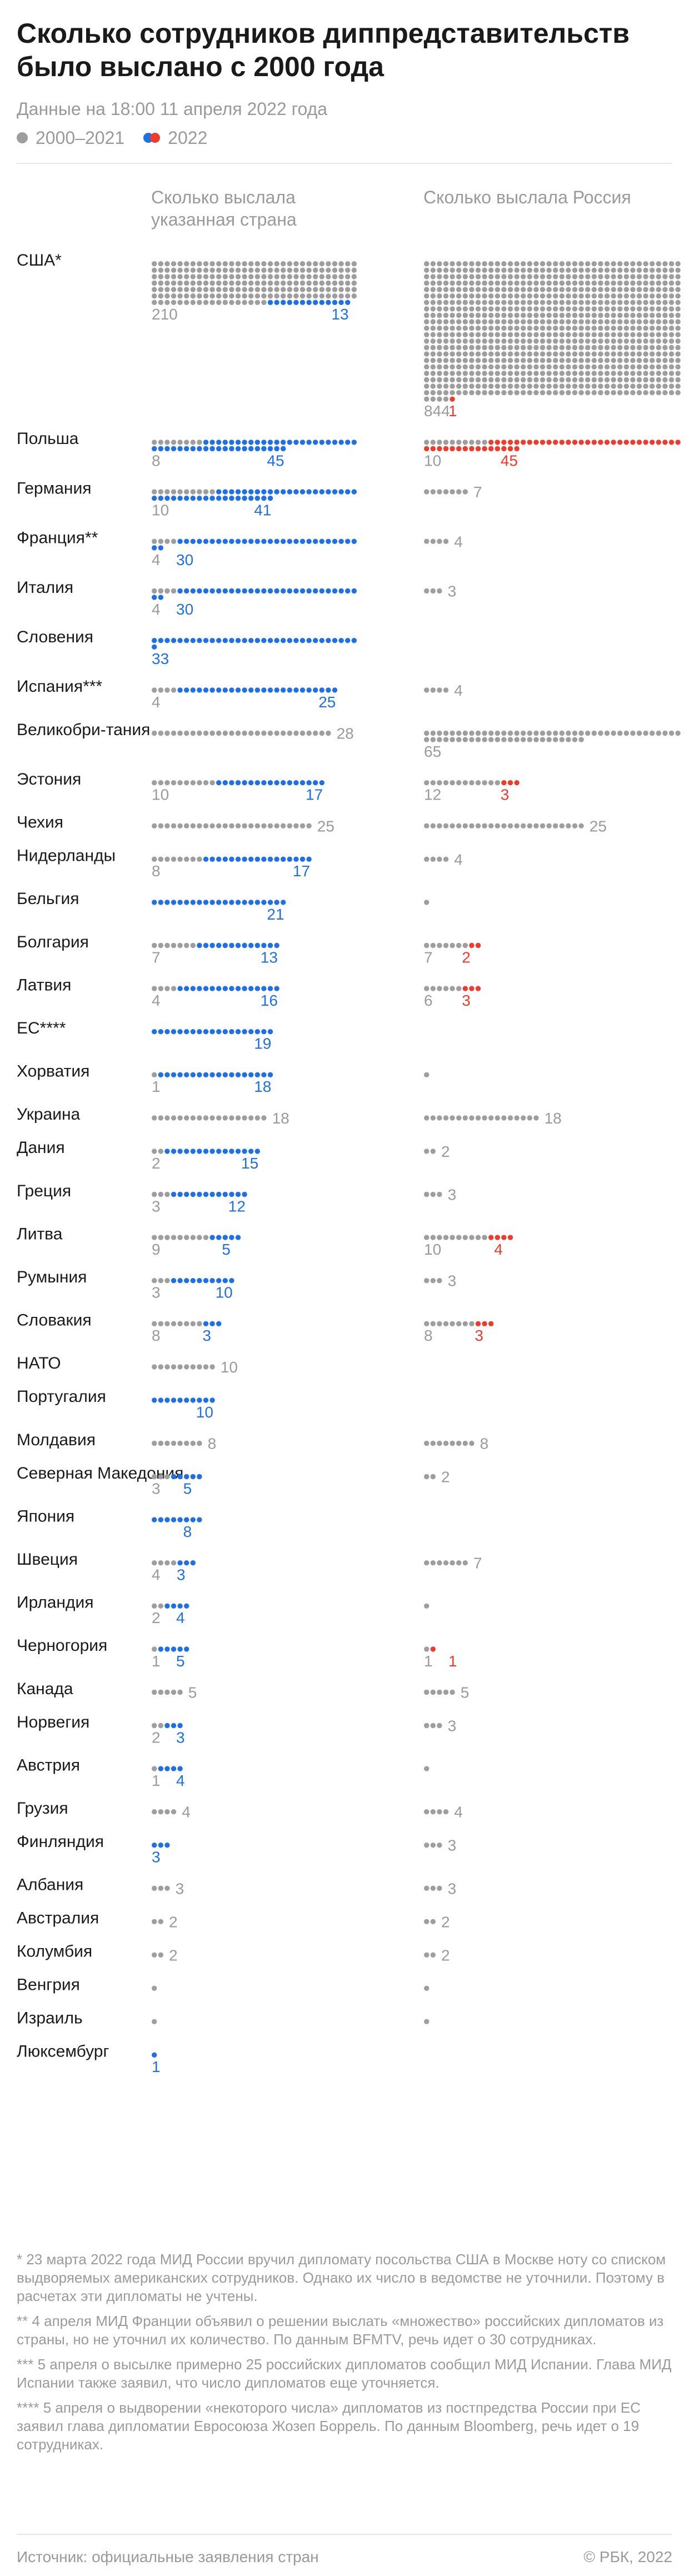 The width and height of the screenshot is (689, 2576). What do you see at coordinates (49, 779) in the screenshot?
I see `country-label: Эстония` at bounding box center [49, 779].